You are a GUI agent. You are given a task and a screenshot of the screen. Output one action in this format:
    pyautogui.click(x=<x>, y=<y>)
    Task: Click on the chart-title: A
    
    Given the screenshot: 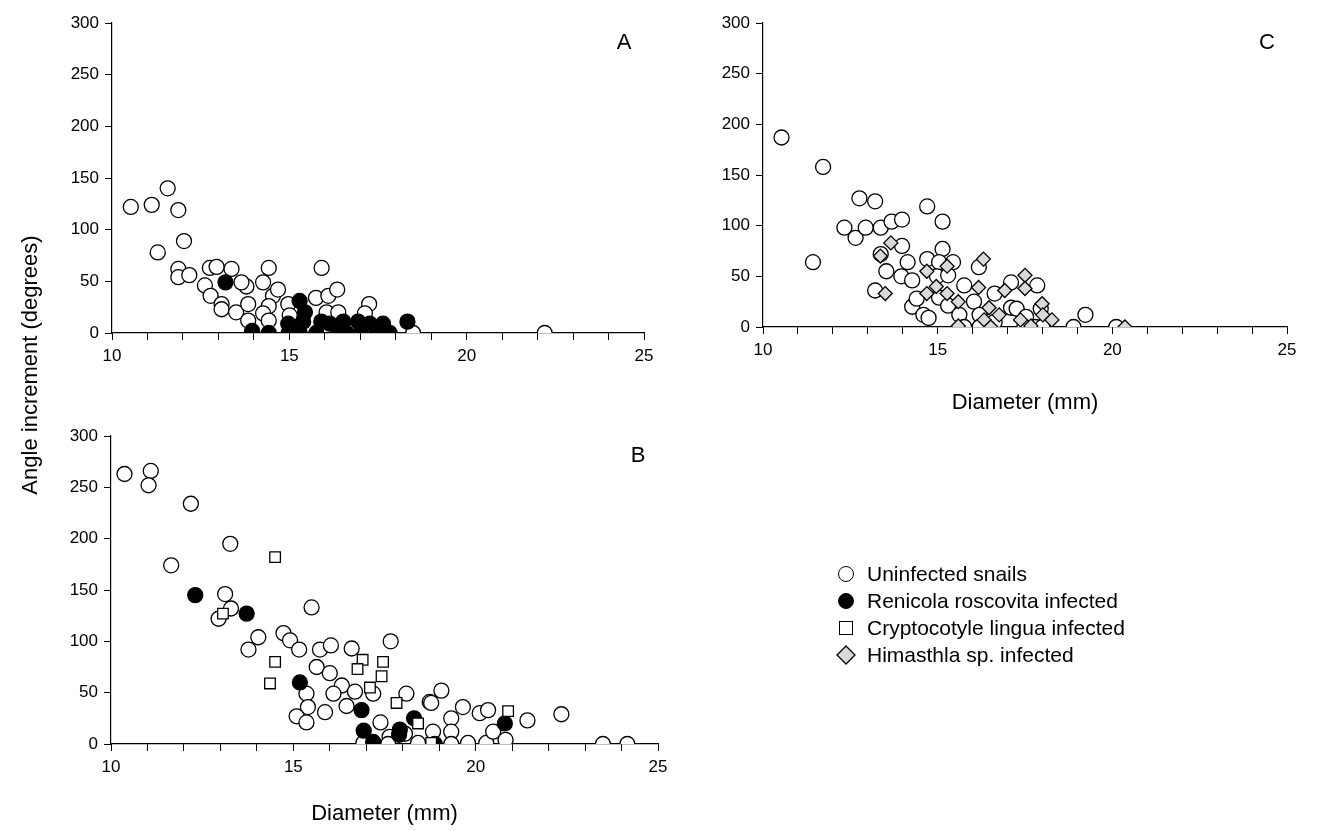 What is the action you would take?
    pyautogui.click(x=624, y=42)
    